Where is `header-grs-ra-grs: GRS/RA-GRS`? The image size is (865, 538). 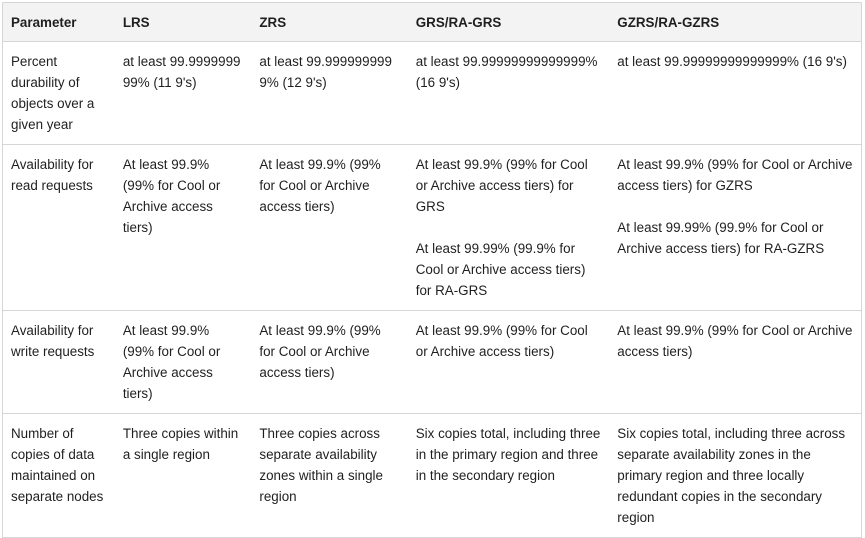
header-grs-ra-grs: GRS/RA-GRS is located at coordinates (508, 22).